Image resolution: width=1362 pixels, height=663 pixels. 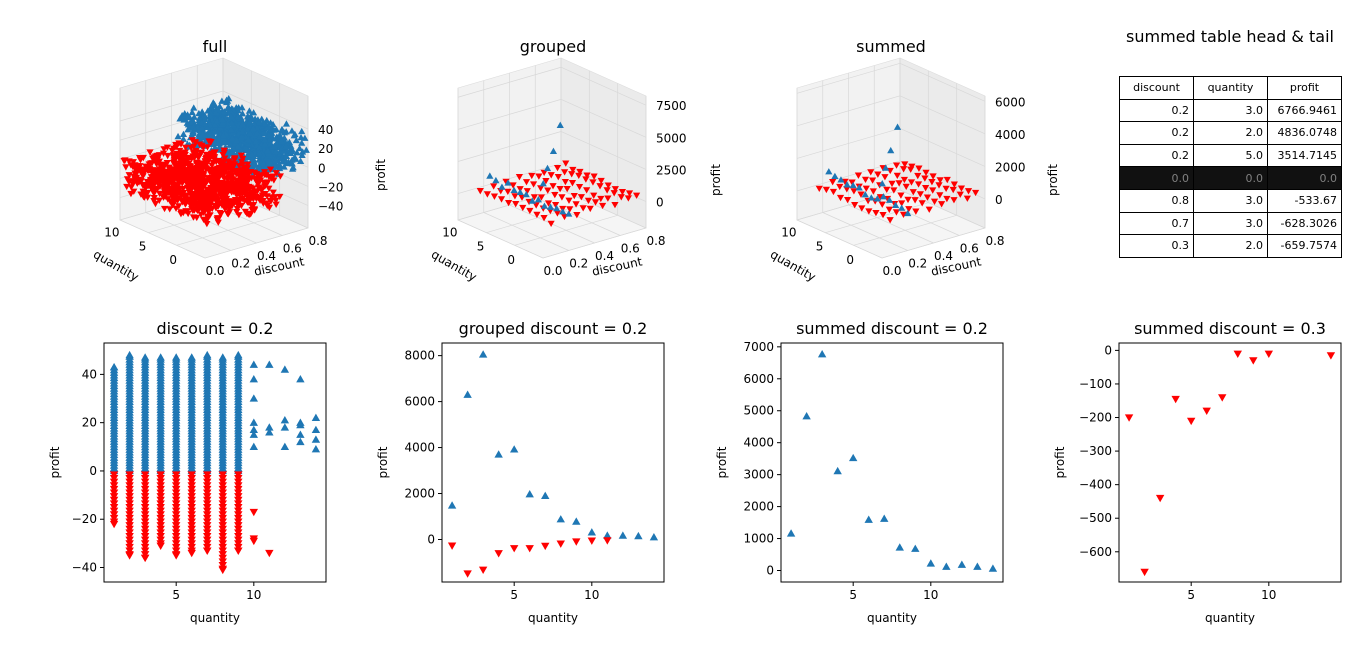 What do you see at coordinates (381, 175) in the screenshot?
I see `z-axis-label: profit` at bounding box center [381, 175].